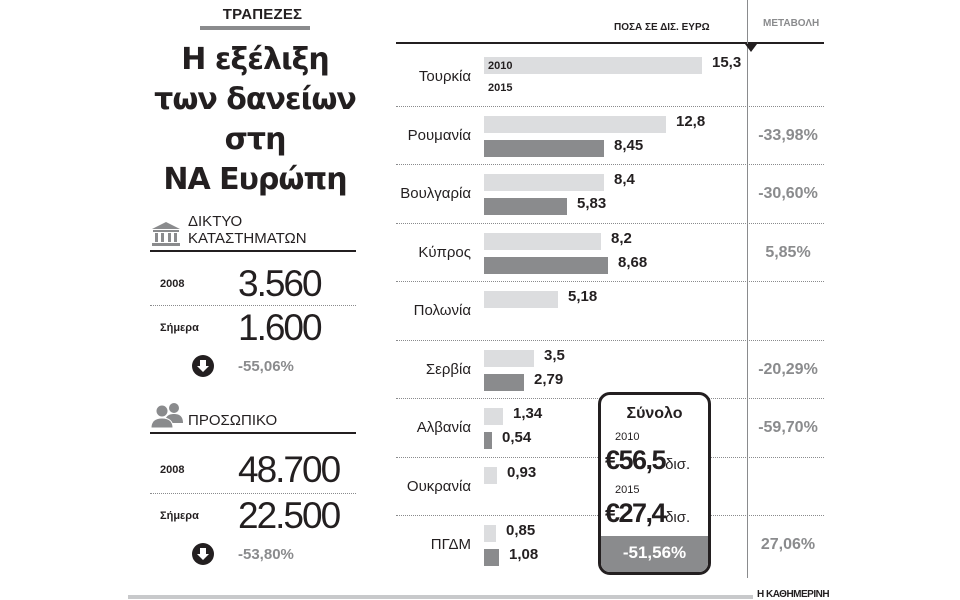 The height and width of the screenshot is (600, 960). Describe the element at coordinates (549, 379) in the screenshot. I see `bar-value-label: 2,79` at that location.